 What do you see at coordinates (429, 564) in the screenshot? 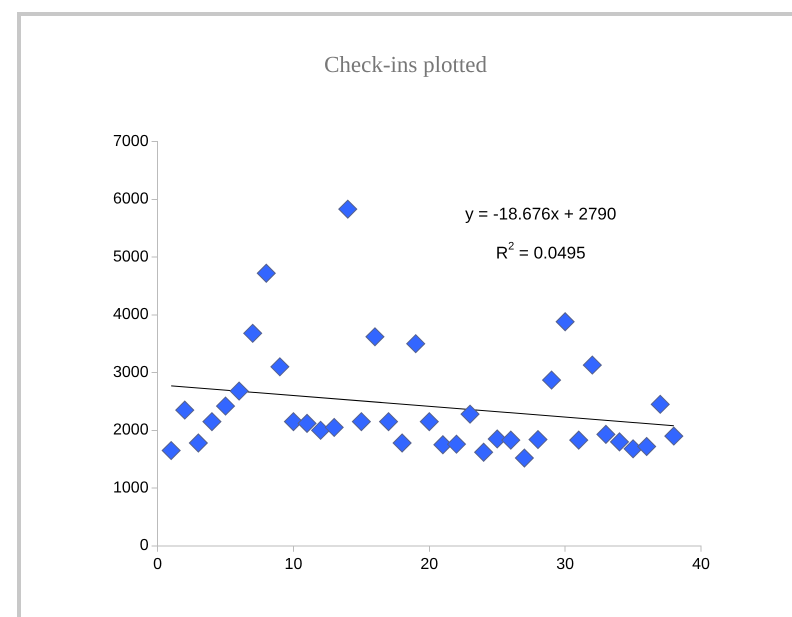
I see `x-tick-label: 20` at bounding box center [429, 564].